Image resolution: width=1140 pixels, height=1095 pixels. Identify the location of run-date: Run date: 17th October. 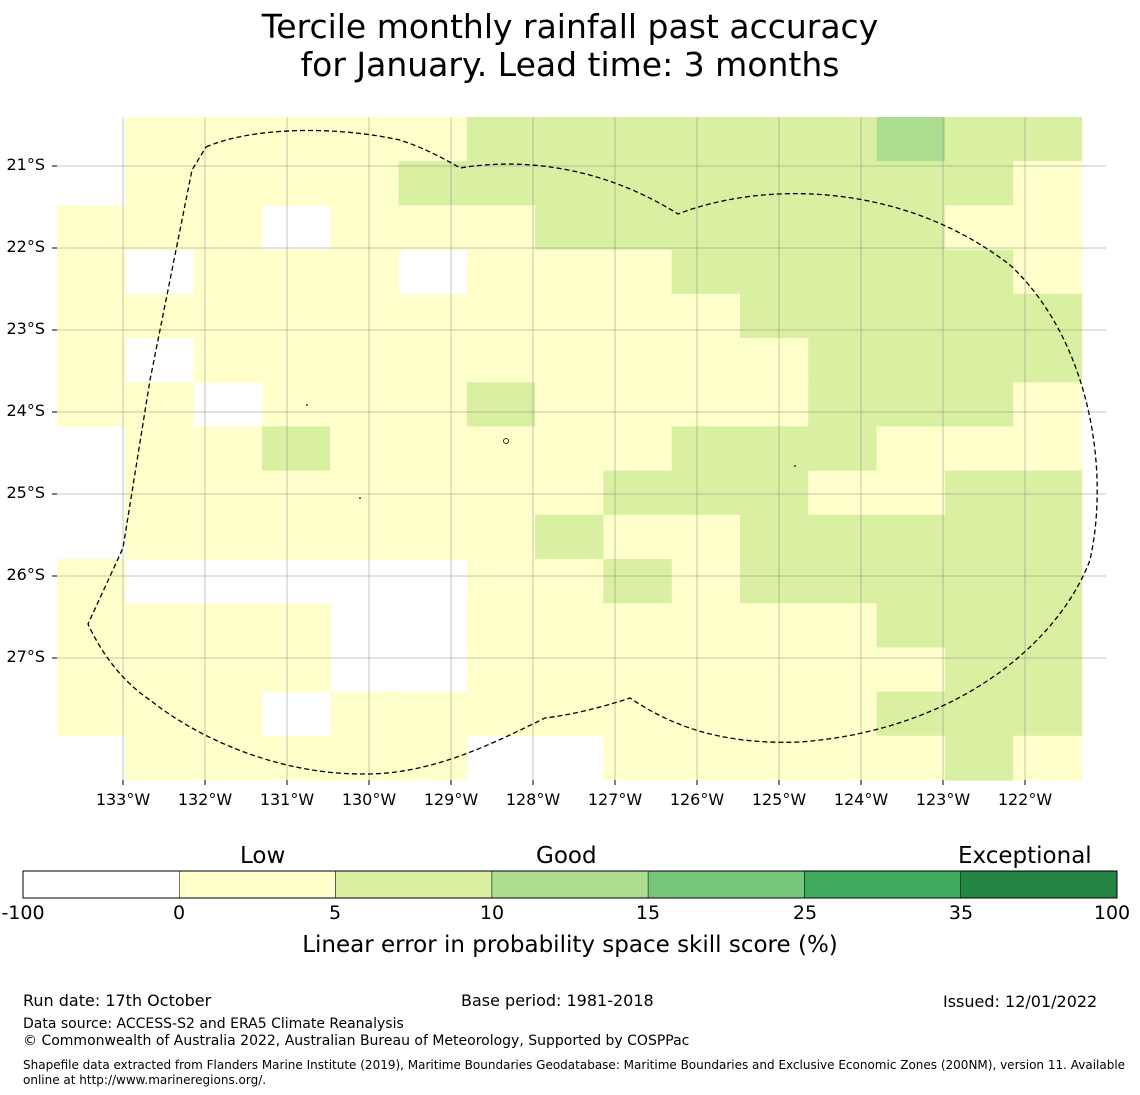
(117, 1000).